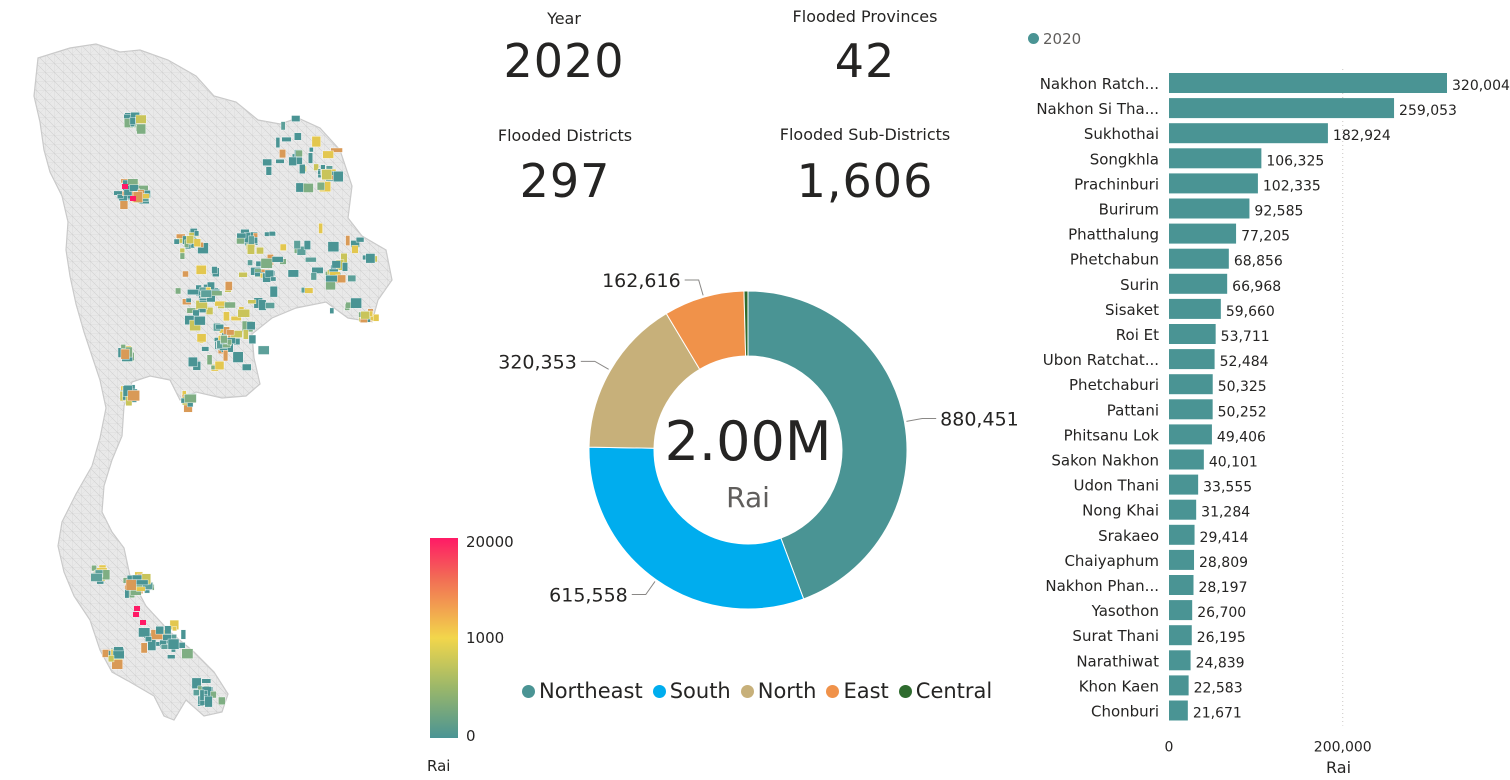  Describe the element at coordinates (1242, 412) in the screenshot. I see `bar-value-label: 50,252` at that location.